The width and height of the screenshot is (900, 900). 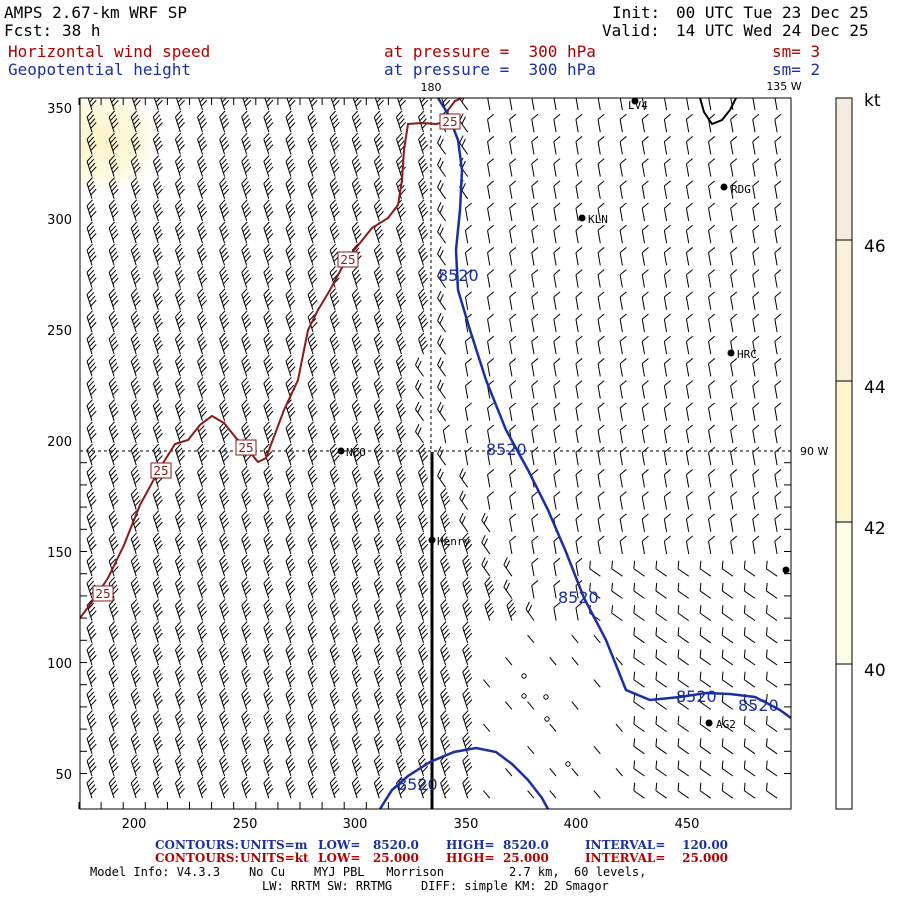 I want to click on field1-name: Horizontal wind speed, so click(x=109, y=51).